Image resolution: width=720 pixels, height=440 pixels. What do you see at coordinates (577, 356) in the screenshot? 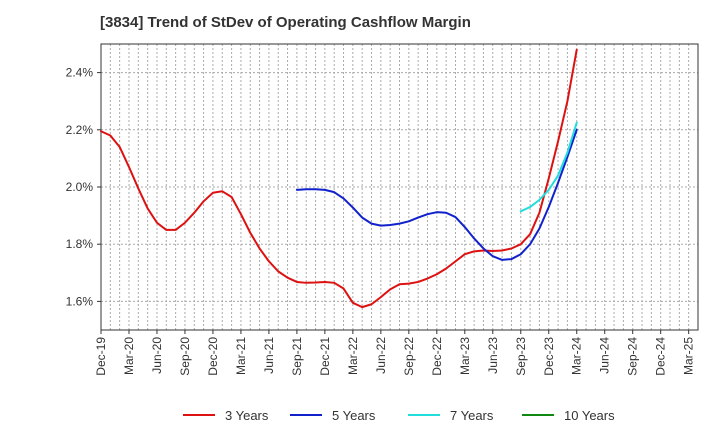
I see `x-tick-label: Mar-24` at bounding box center [577, 356].